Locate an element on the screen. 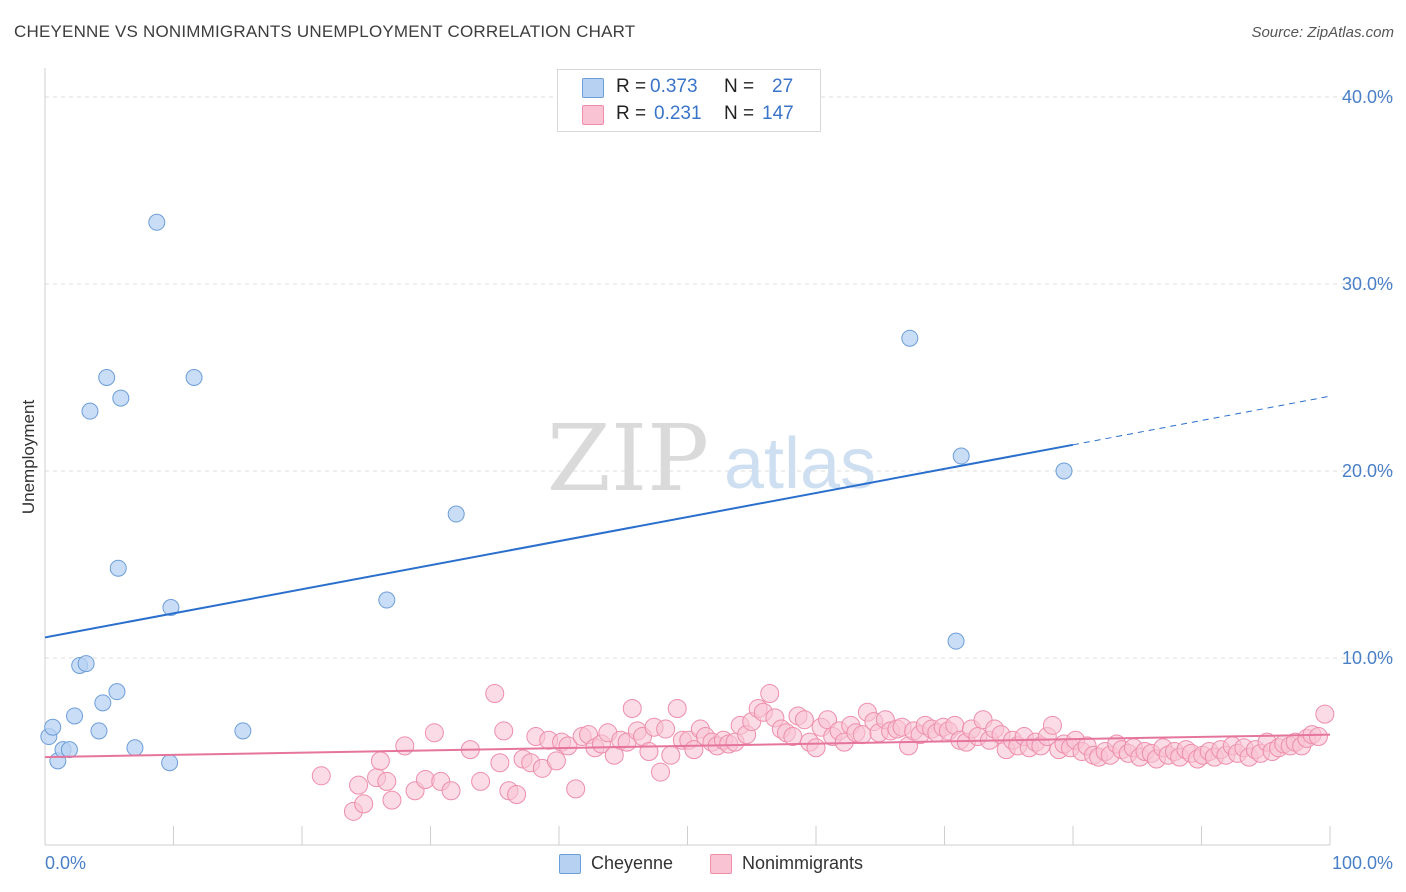 The width and height of the screenshot is (1406, 892). stats-legend: R = 0.373 N = 27 R = 0.231 N = 147 is located at coordinates (689, 100).